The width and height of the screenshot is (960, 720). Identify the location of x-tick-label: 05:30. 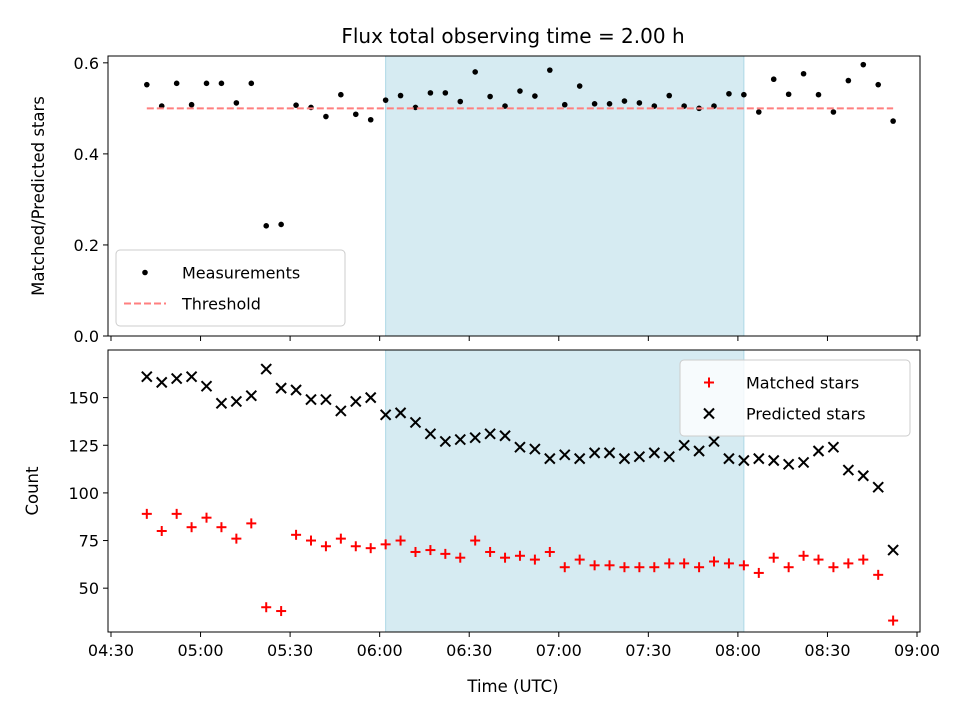
(290, 650).